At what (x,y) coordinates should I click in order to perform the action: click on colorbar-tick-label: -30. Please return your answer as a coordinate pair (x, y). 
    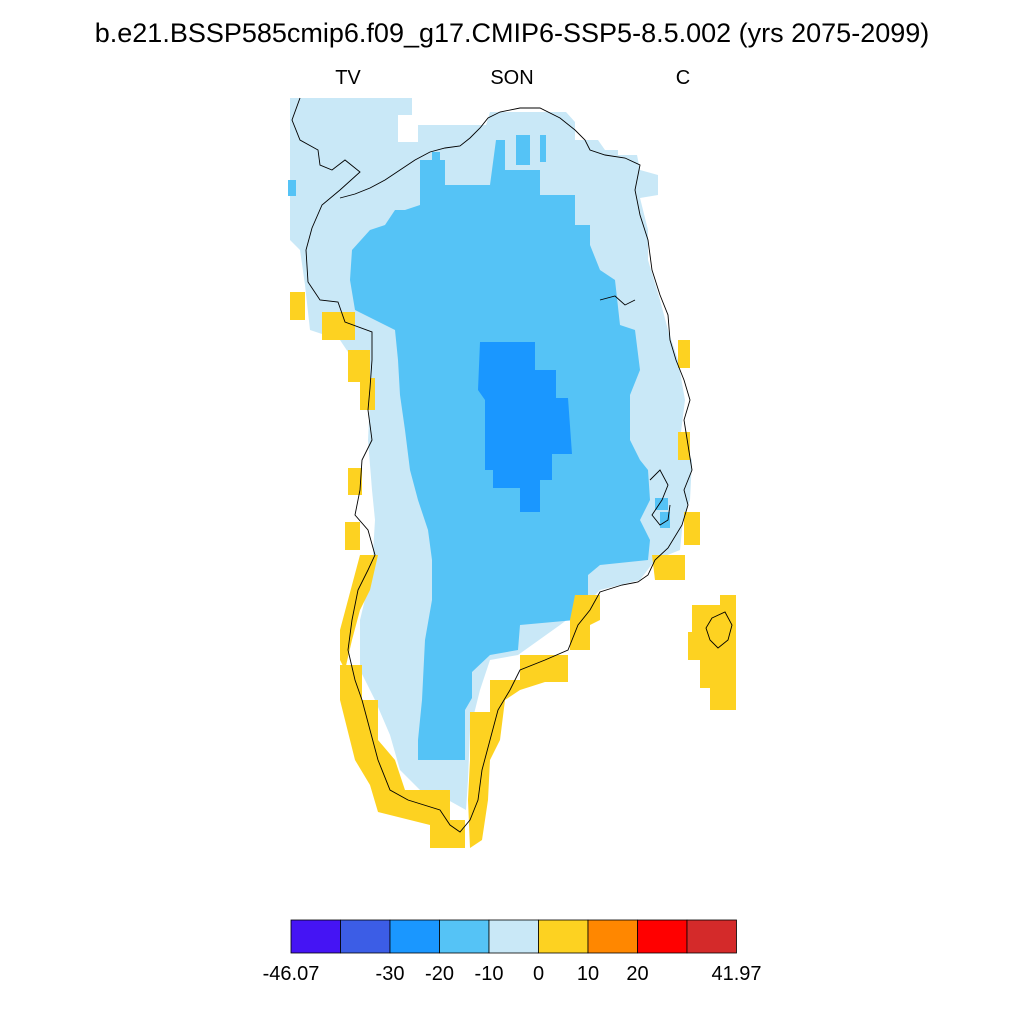
    Looking at the image, I should click on (390, 974).